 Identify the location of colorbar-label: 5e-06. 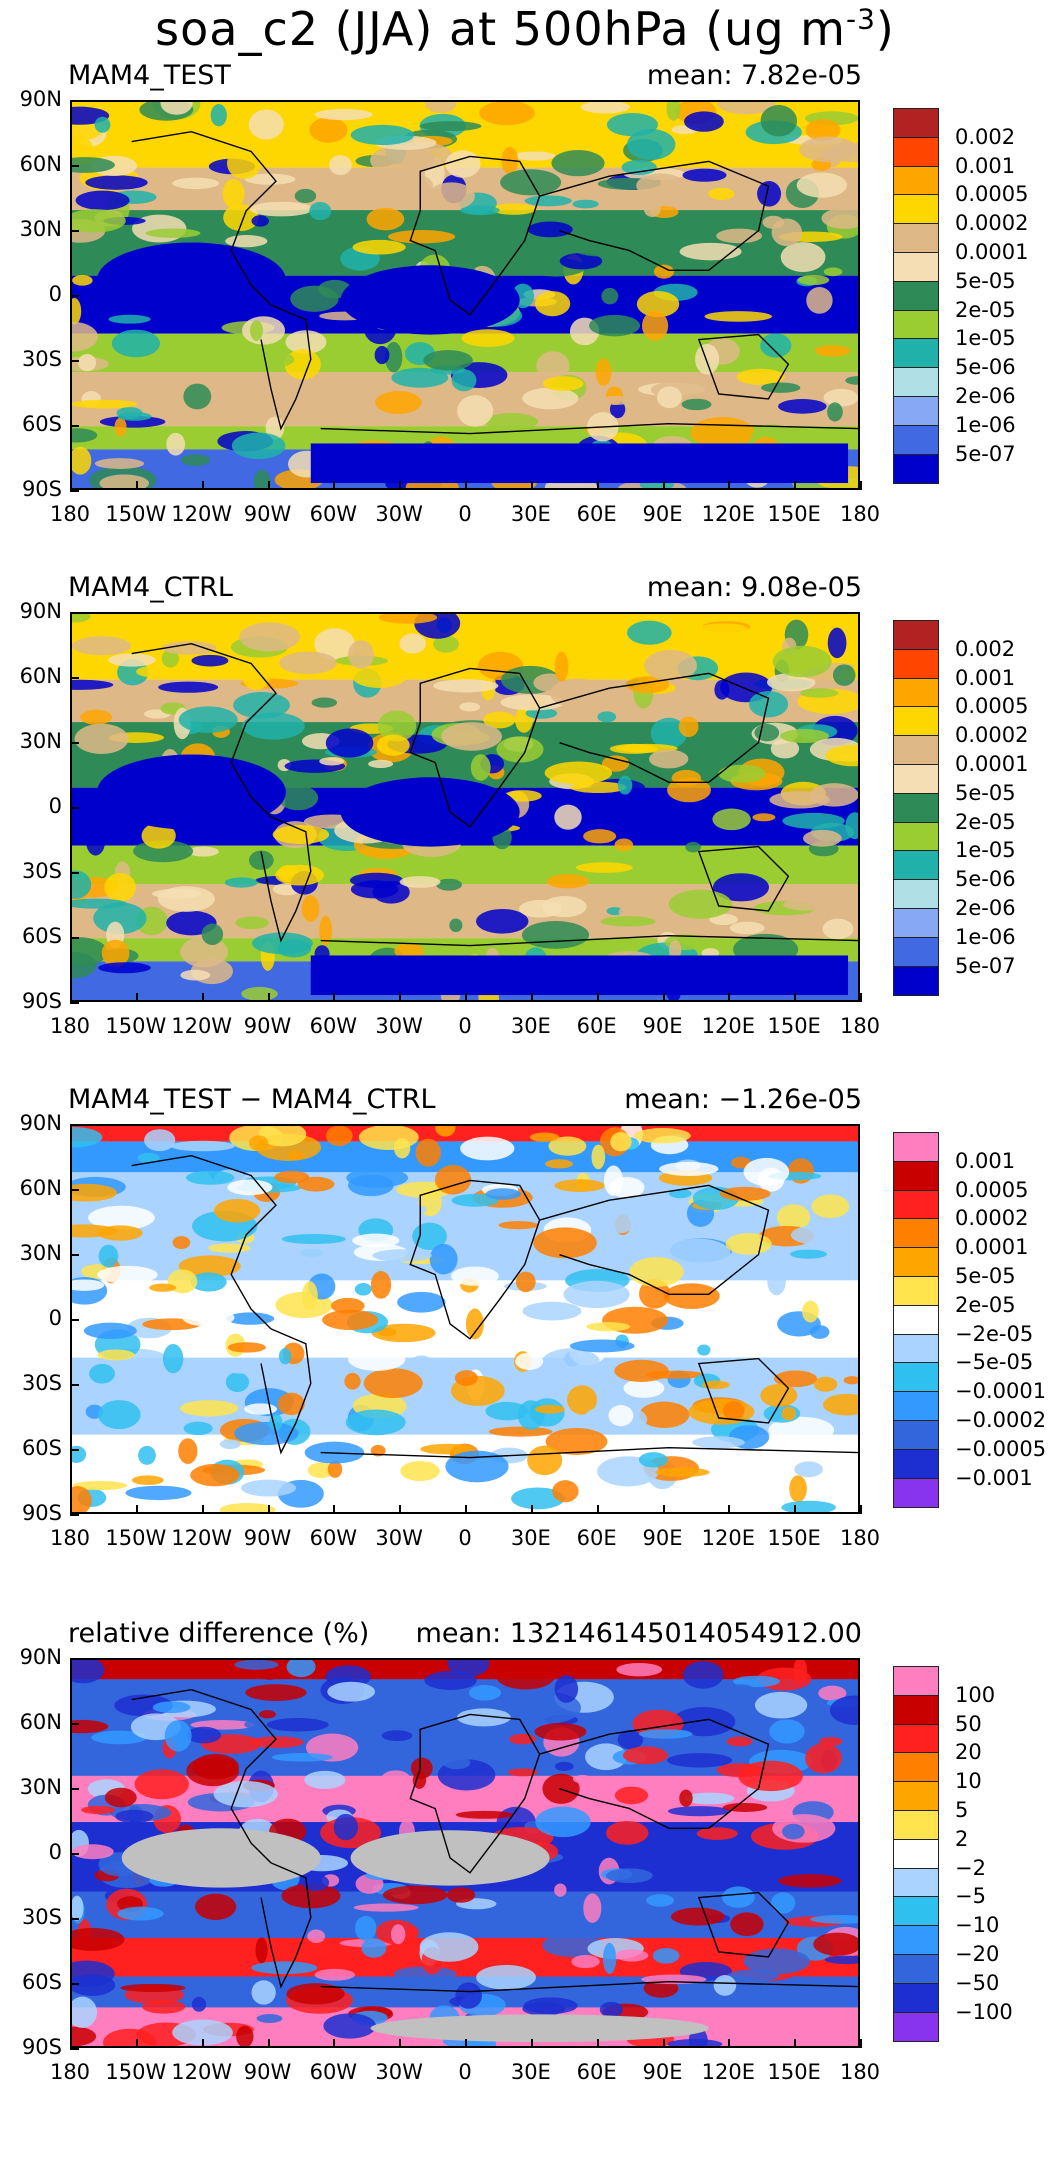
(985, 367).